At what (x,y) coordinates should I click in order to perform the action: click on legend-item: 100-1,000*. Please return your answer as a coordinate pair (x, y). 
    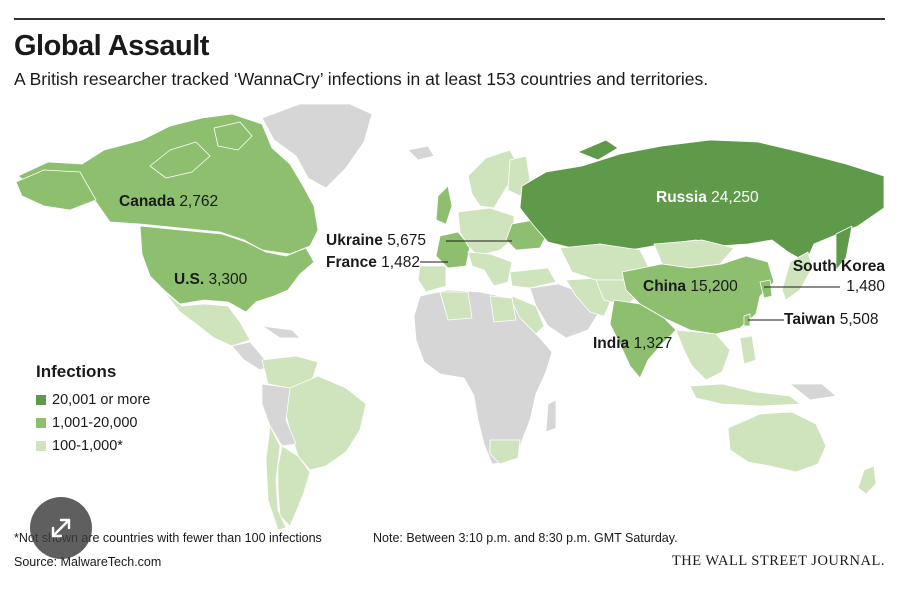
    Looking at the image, I should click on (93, 445).